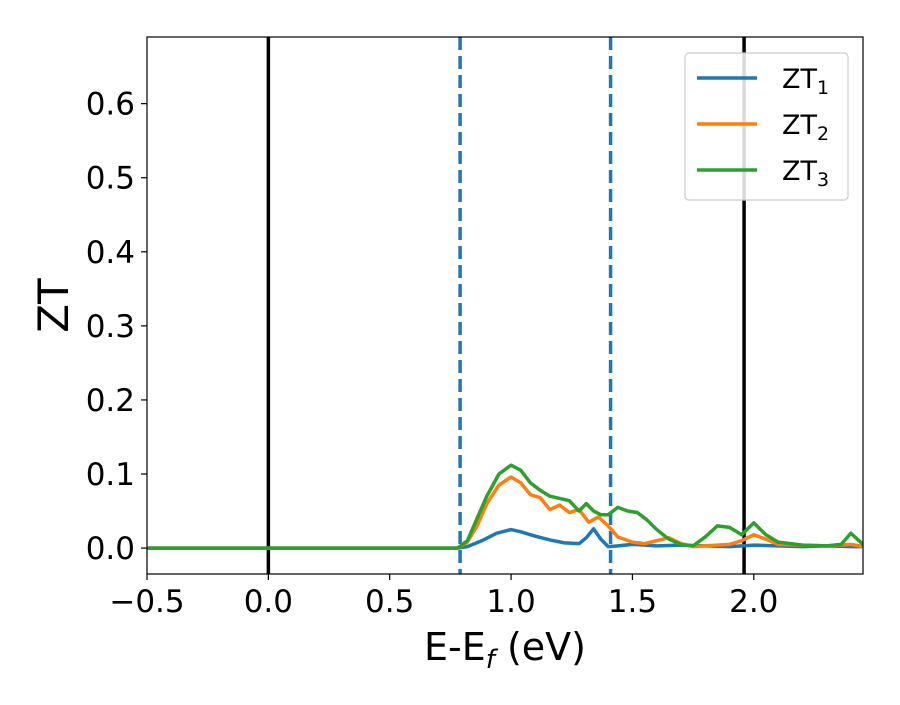 The width and height of the screenshot is (900, 705). Describe the element at coordinates (632, 602) in the screenshot. I see `x-tick-label: 1.5` at that location.